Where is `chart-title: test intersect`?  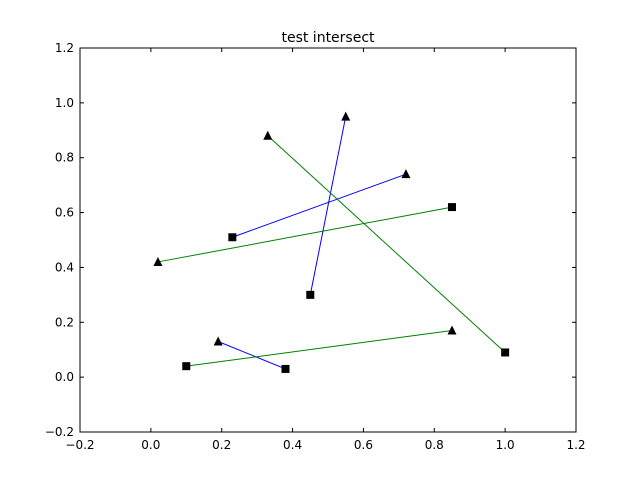
chart-title: test intersect is located at coordinates (328, 38).